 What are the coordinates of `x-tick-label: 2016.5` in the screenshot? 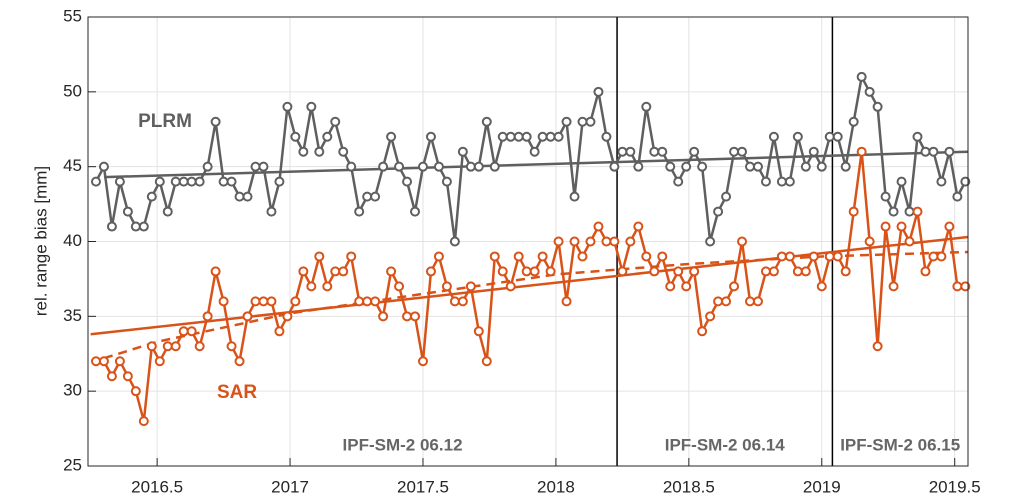 It's located at (157, 486).